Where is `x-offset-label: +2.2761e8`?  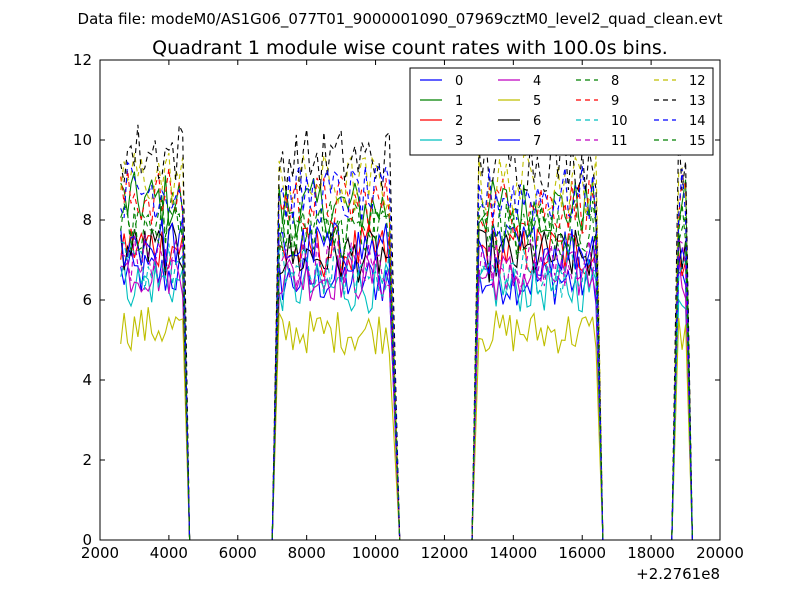 x-offset-label: +2.2761e8 is located at coordinates (678, 574).